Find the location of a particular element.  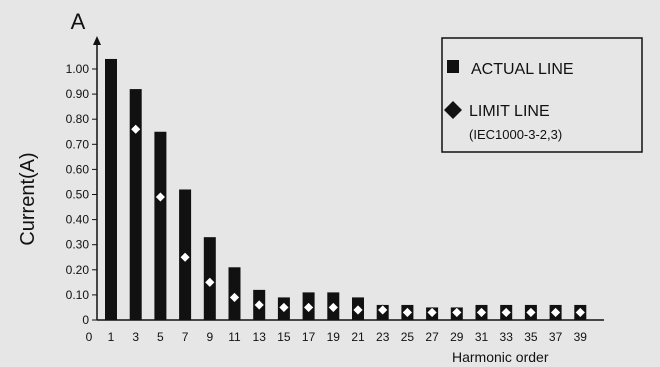

x-tick-label: 27 is located at coordinates (432, 337).